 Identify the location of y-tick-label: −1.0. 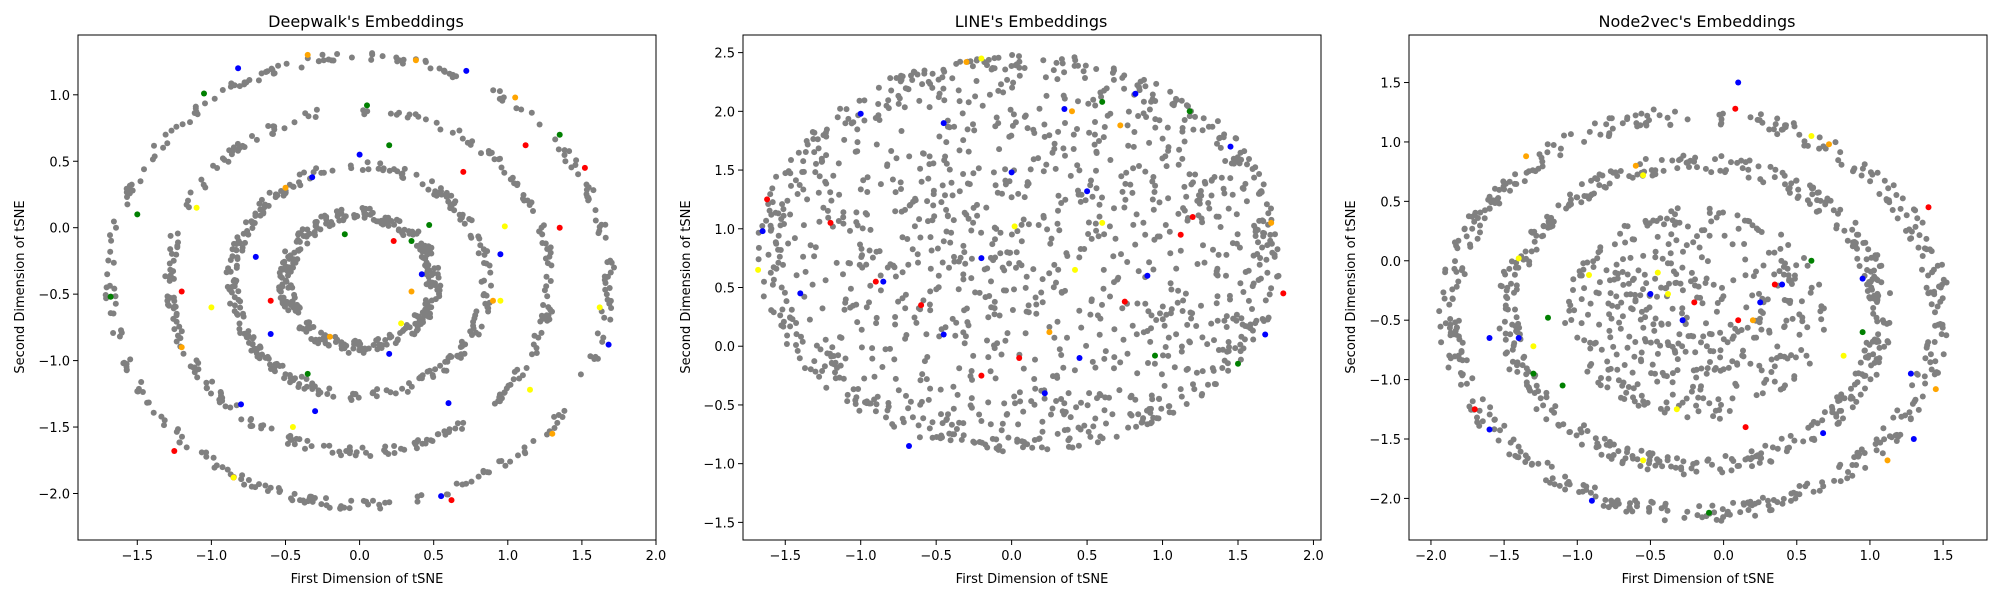
(1385, 381).